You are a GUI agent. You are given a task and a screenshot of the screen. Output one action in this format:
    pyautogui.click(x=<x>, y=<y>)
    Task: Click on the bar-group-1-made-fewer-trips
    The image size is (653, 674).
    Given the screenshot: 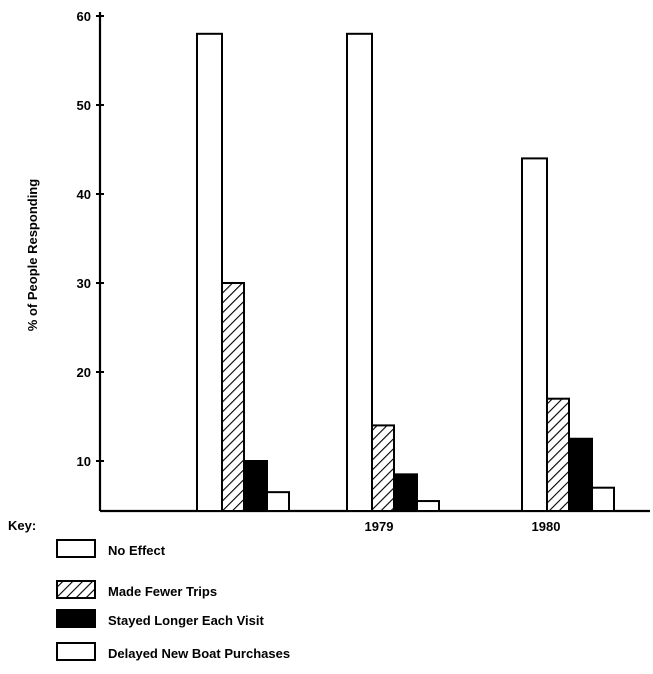 What is the action you would take?
    pyautogui.click(x=233, y=397)
    